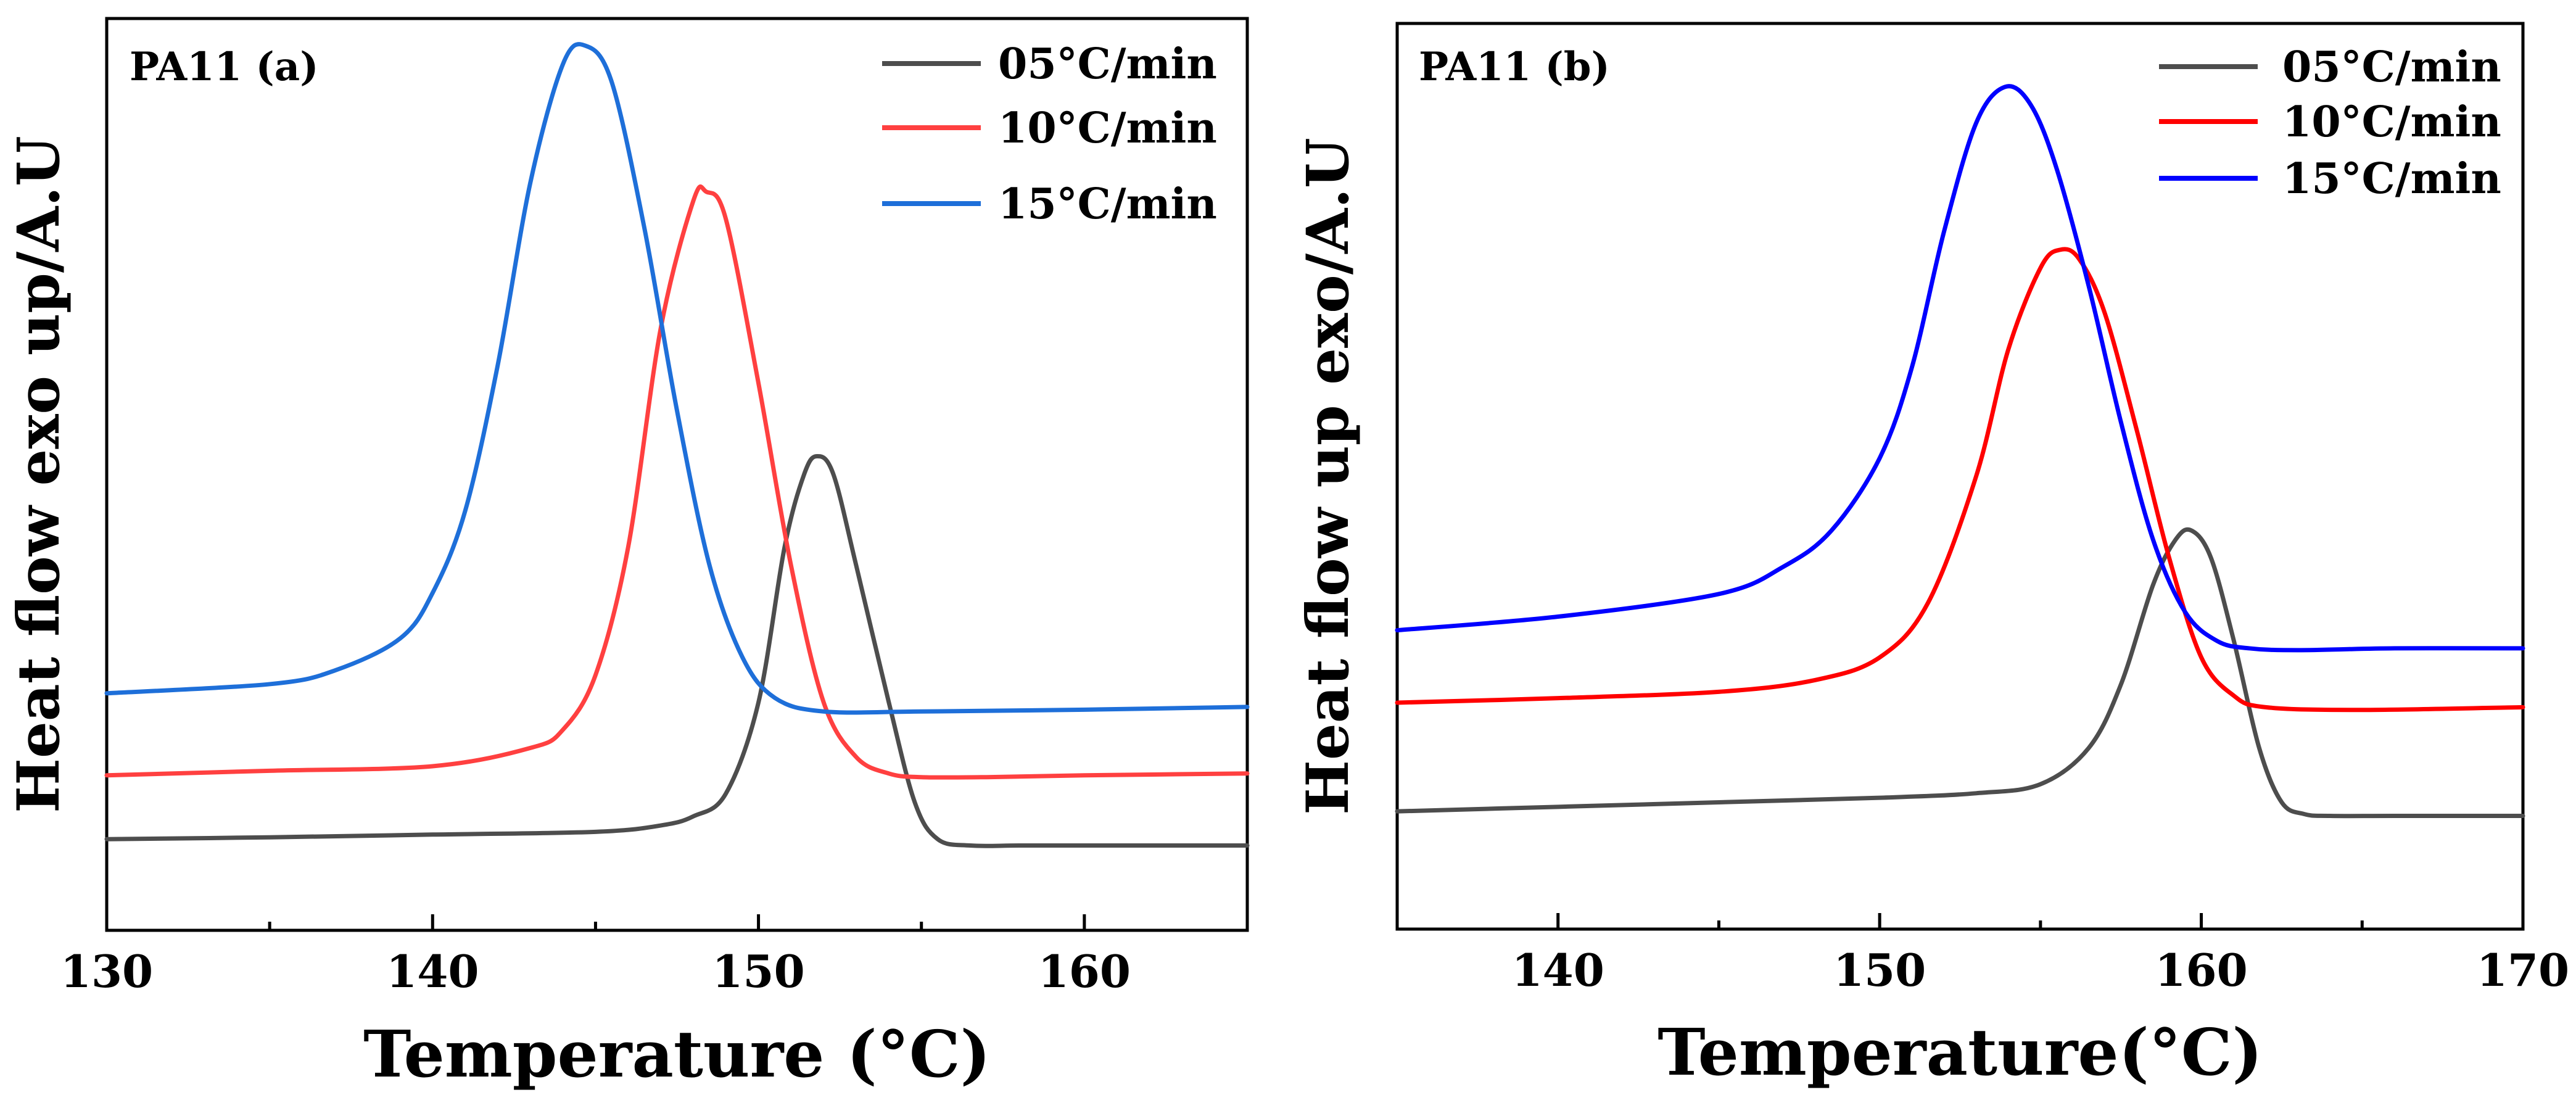 This screenshot has width=2576, height=1108. I want to click on panel-a-x-axis-label: Temperature (°C), so click(677, 1054).